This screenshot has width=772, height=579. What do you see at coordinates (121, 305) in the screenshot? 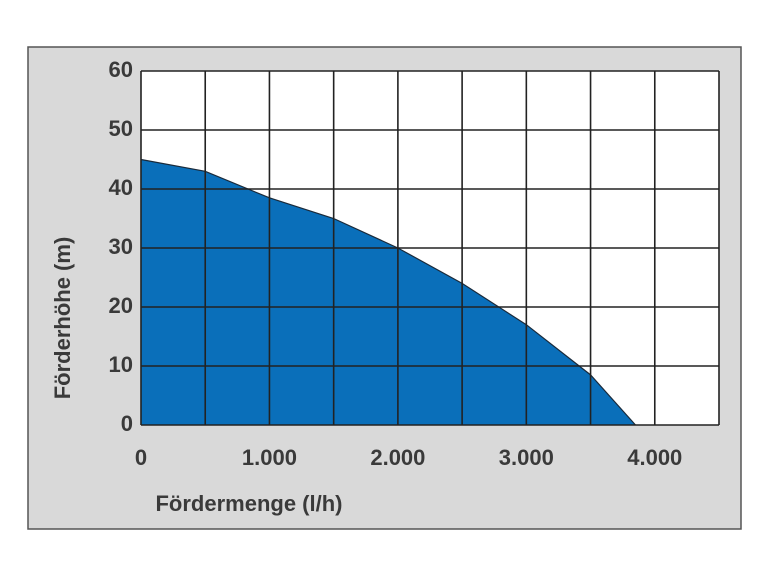
I see `y-tick-label: 20` at bounding box center [121, 305].